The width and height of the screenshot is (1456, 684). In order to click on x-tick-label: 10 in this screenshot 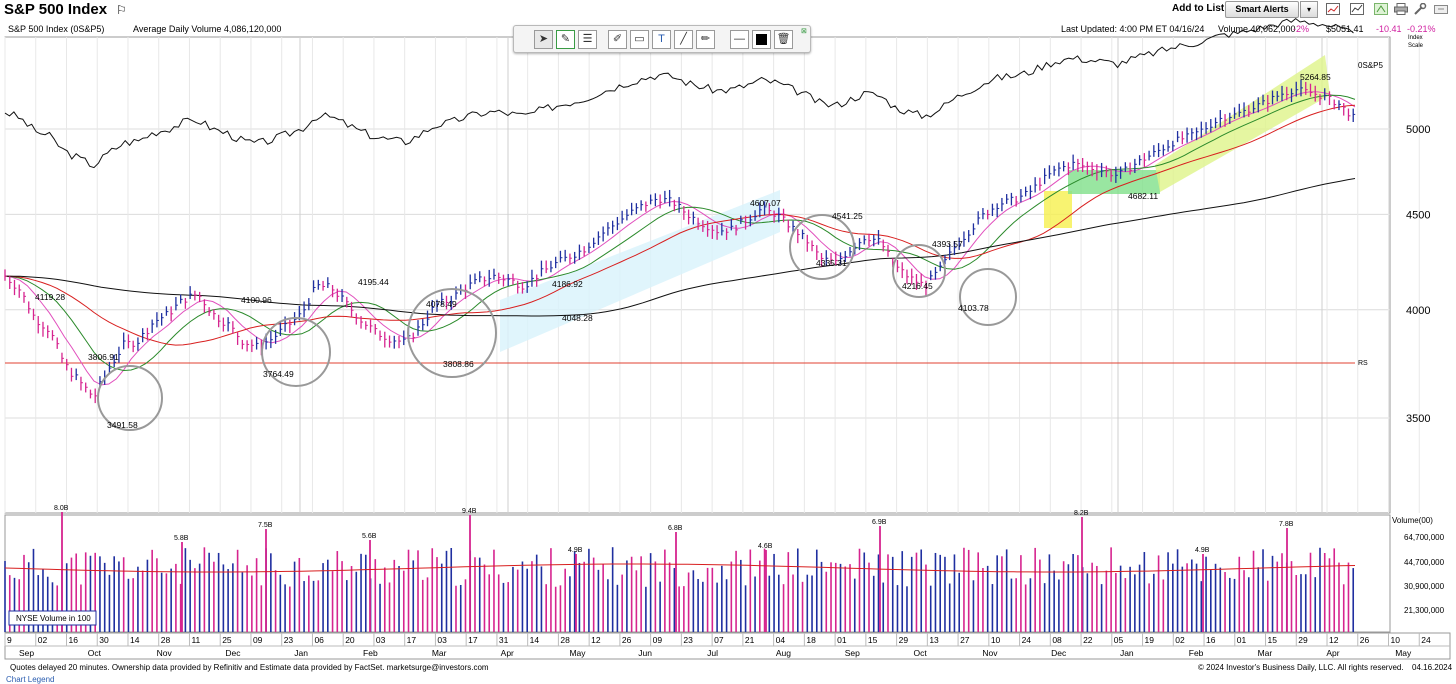, I will do `click(996, 640)`.